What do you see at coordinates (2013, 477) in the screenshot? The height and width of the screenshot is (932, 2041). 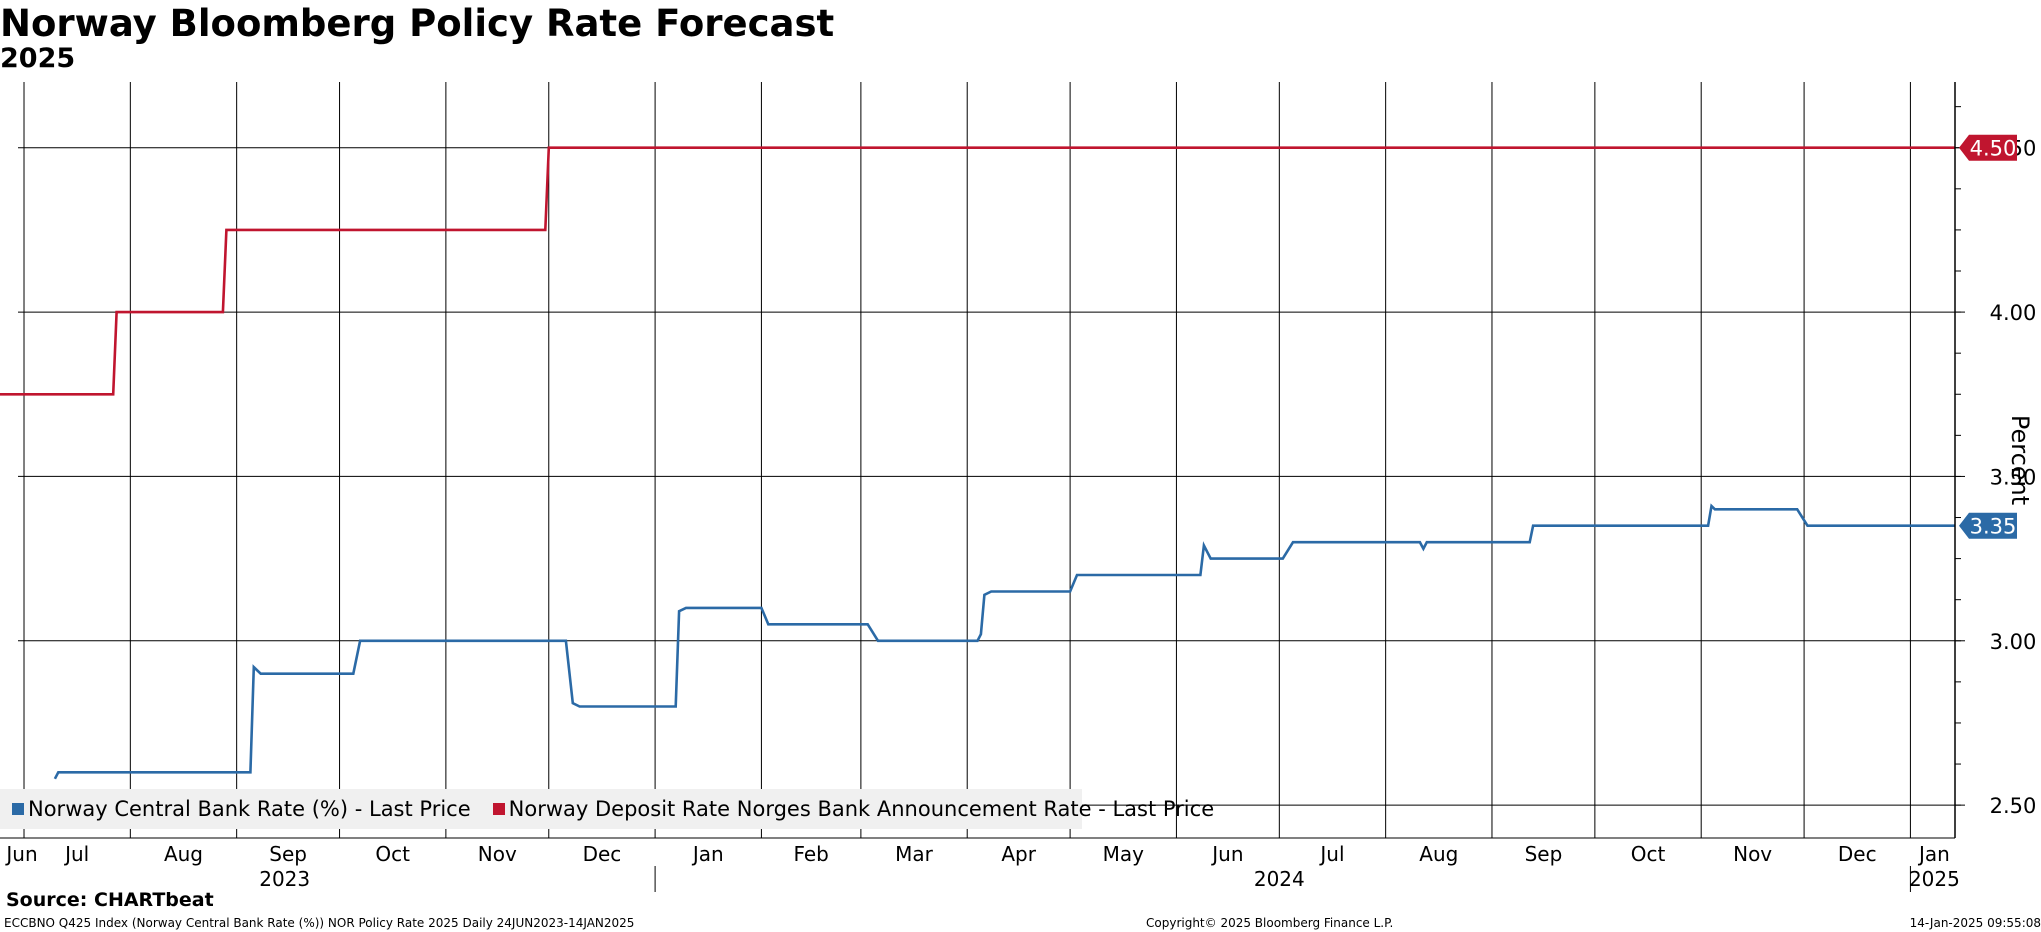 I see `y-tick-label-2: 3.50` at bounding box center [2013, 477].